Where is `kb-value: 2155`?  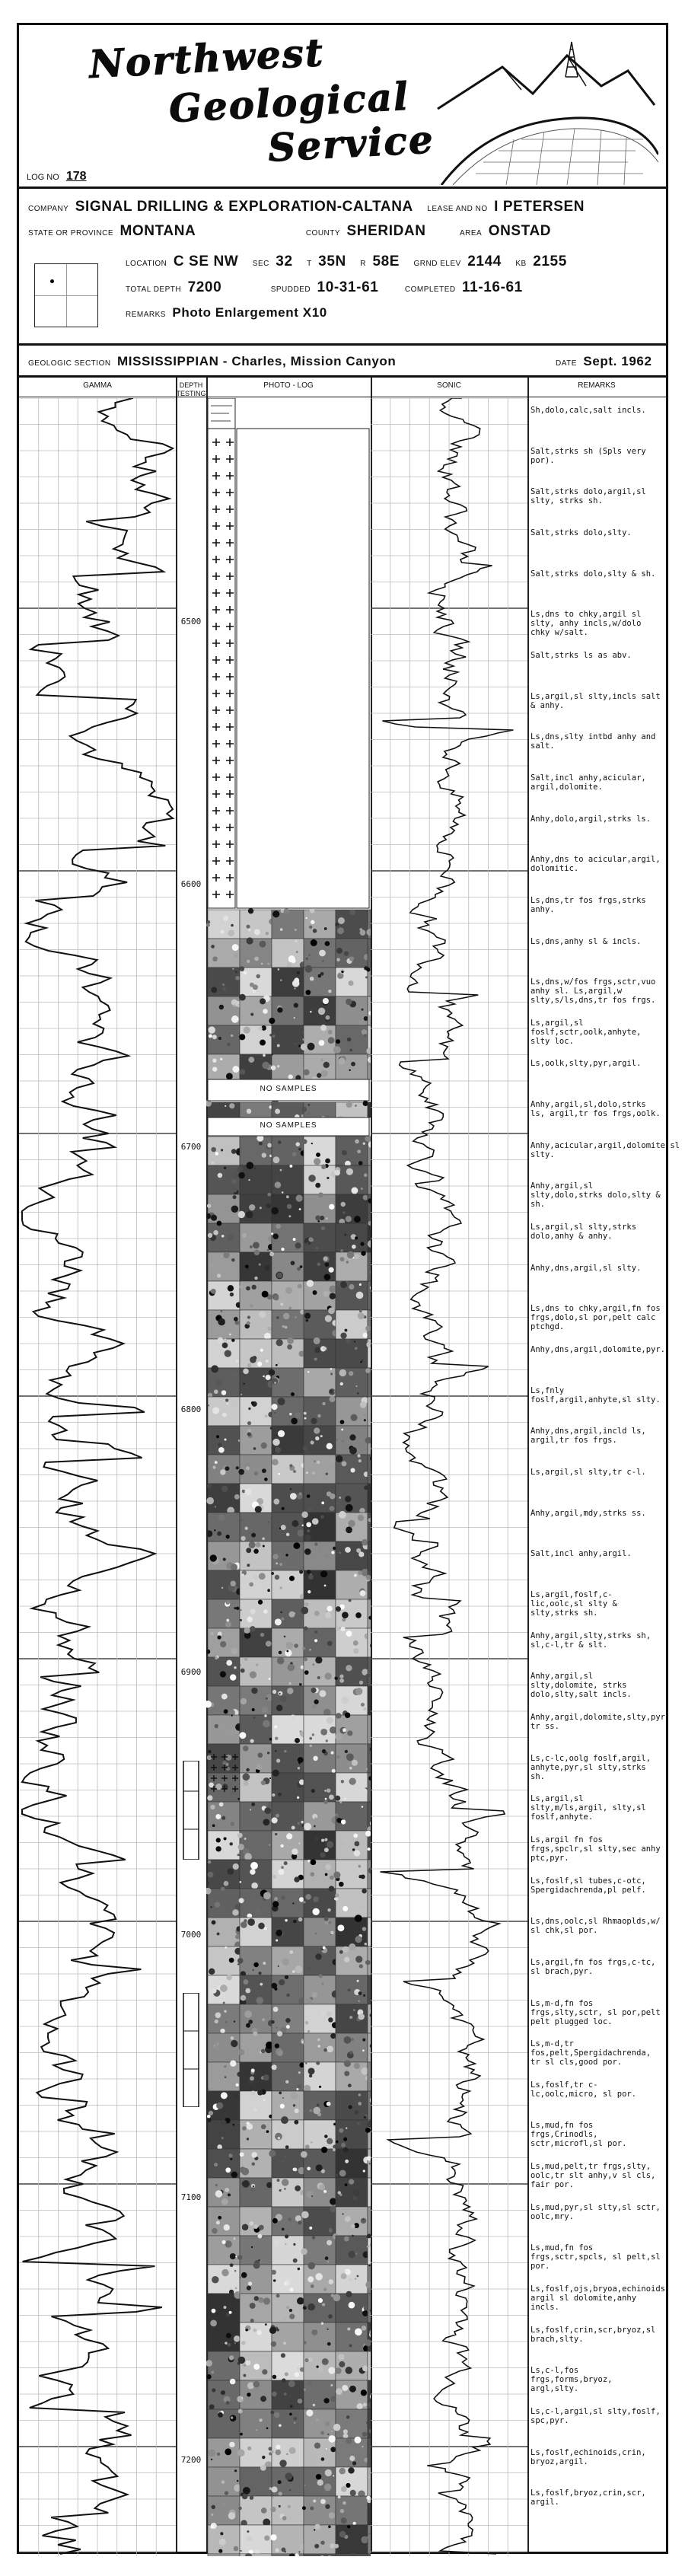
kb-value: 2155 is located at coordinates (550, 261).